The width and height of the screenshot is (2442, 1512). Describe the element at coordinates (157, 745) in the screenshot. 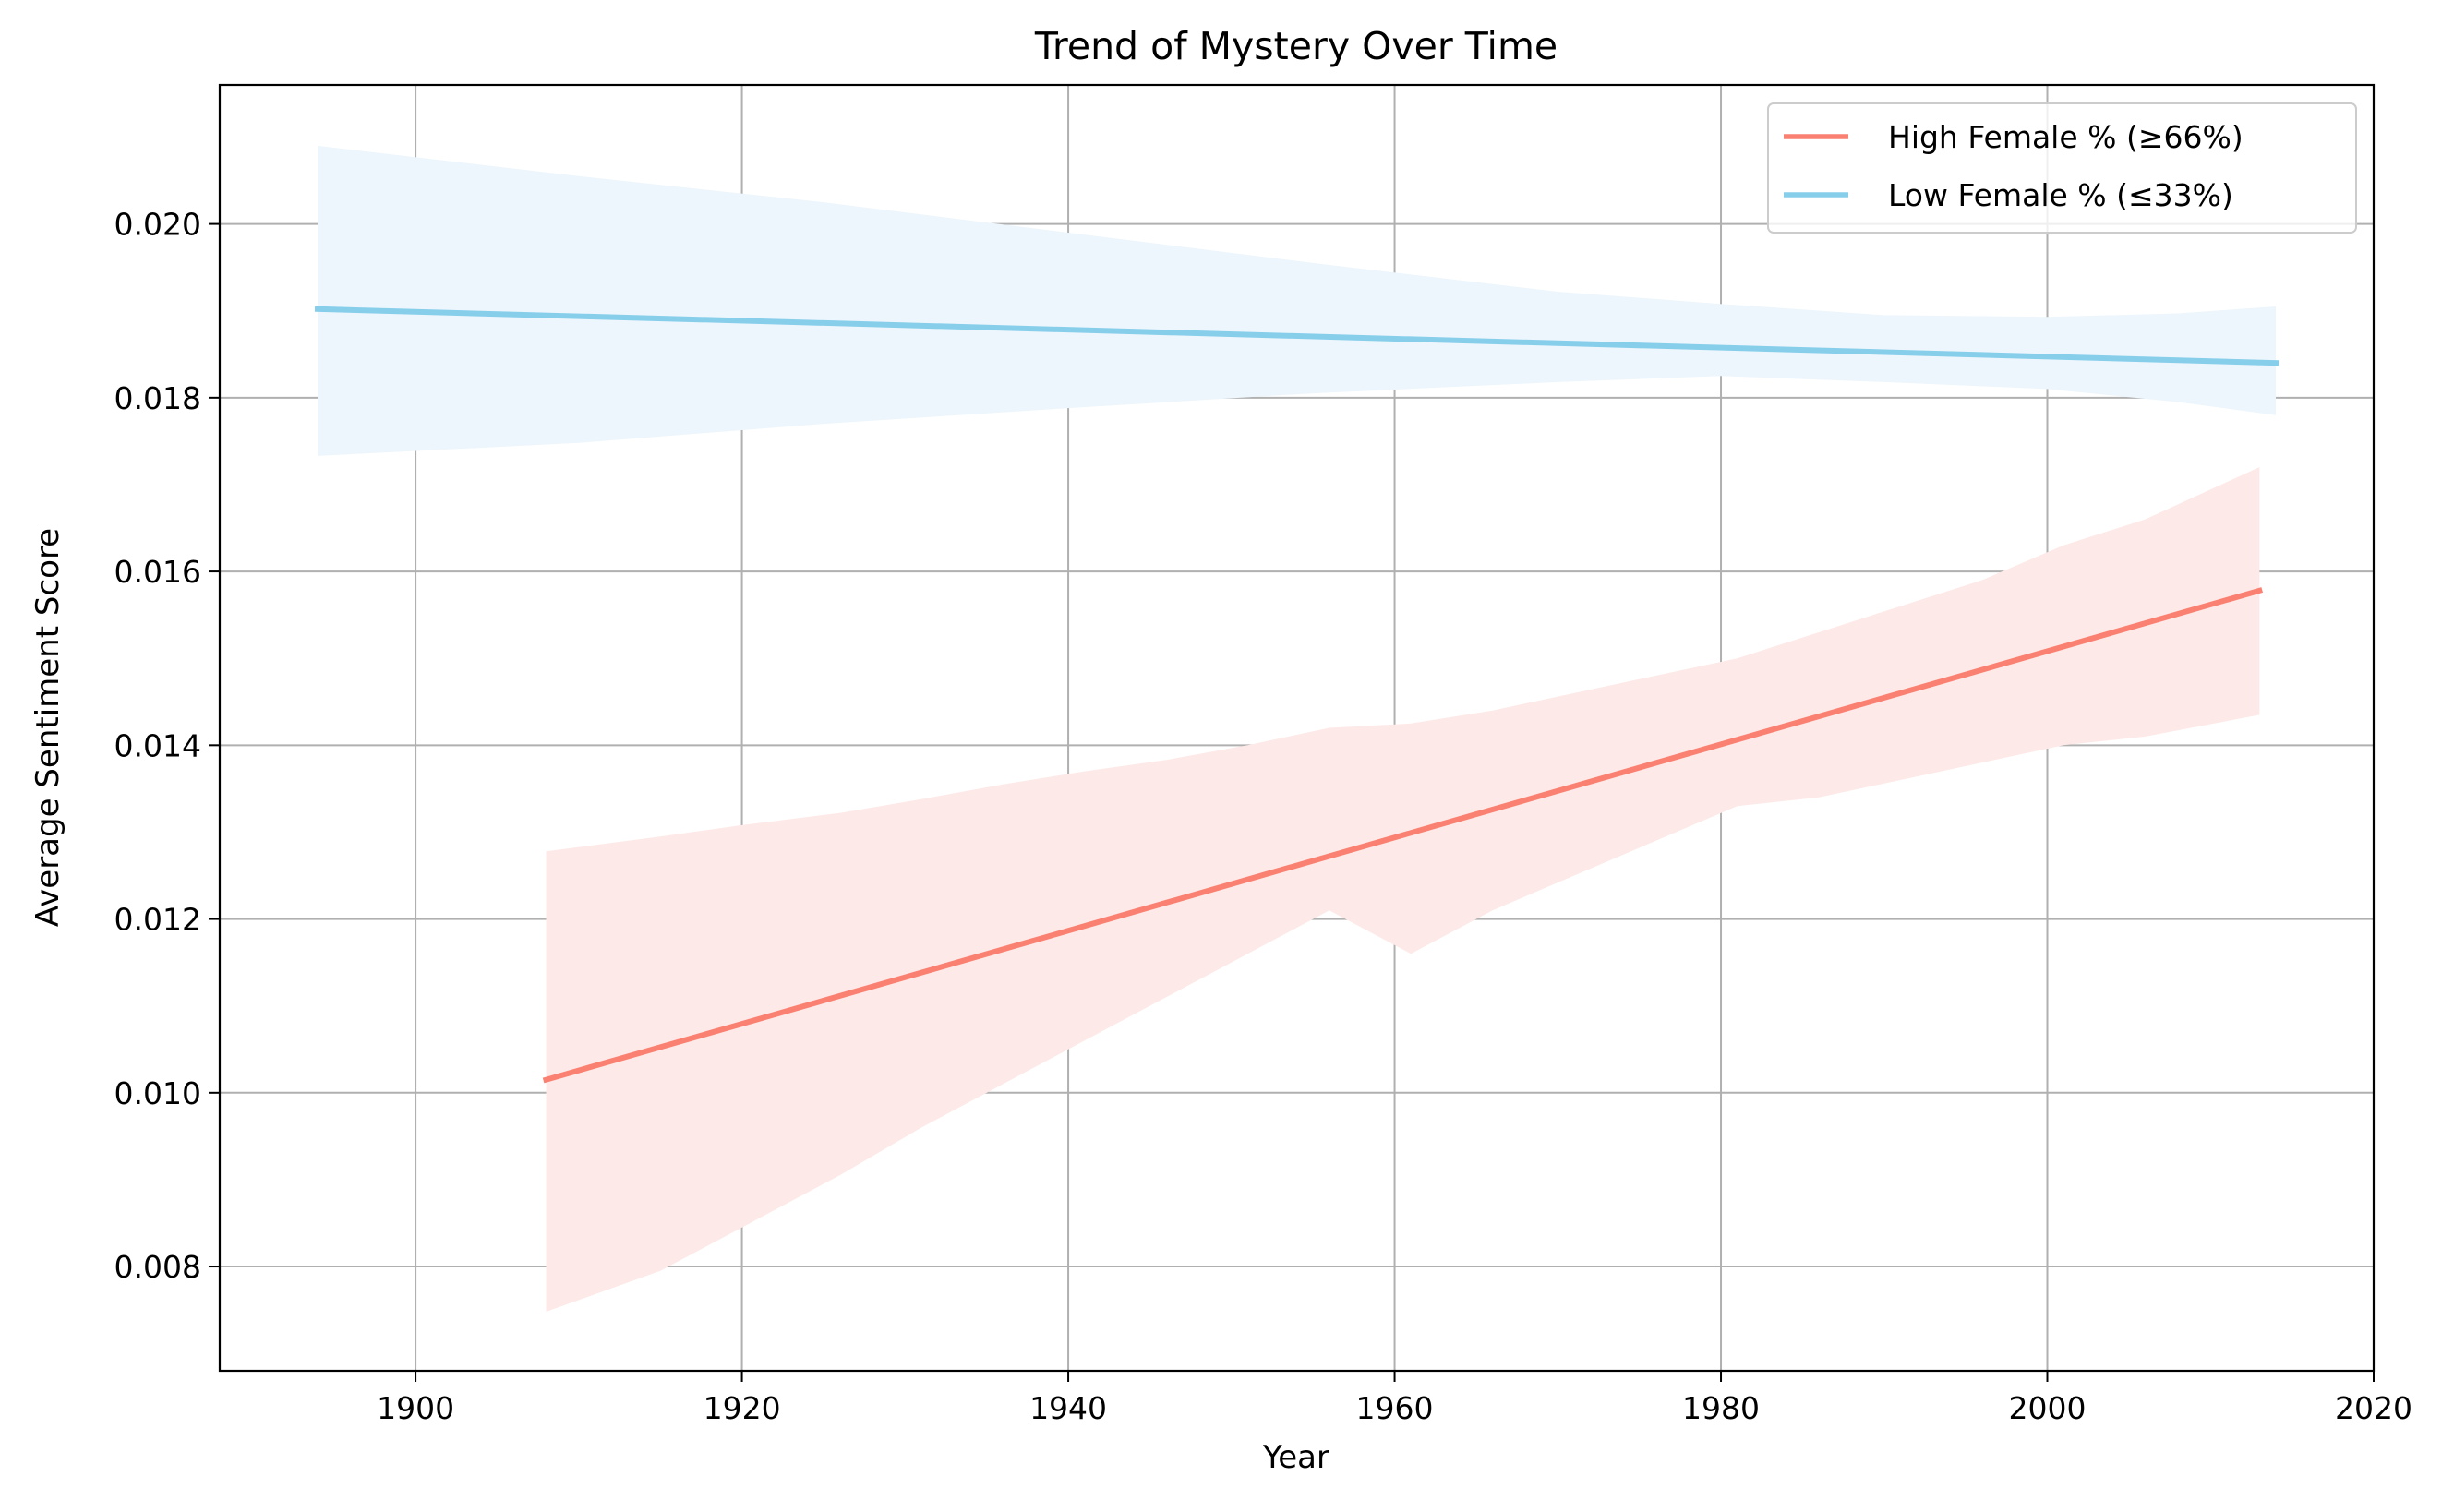

I see `y-tick-label: 0.014` at that location.